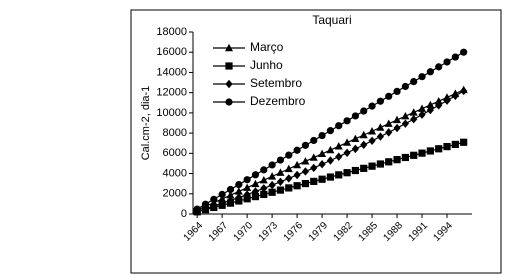 Image resolution: width=525 pixels, height=279 pixels. I want to click on x-tick-label: 1982, so click(344, 232).